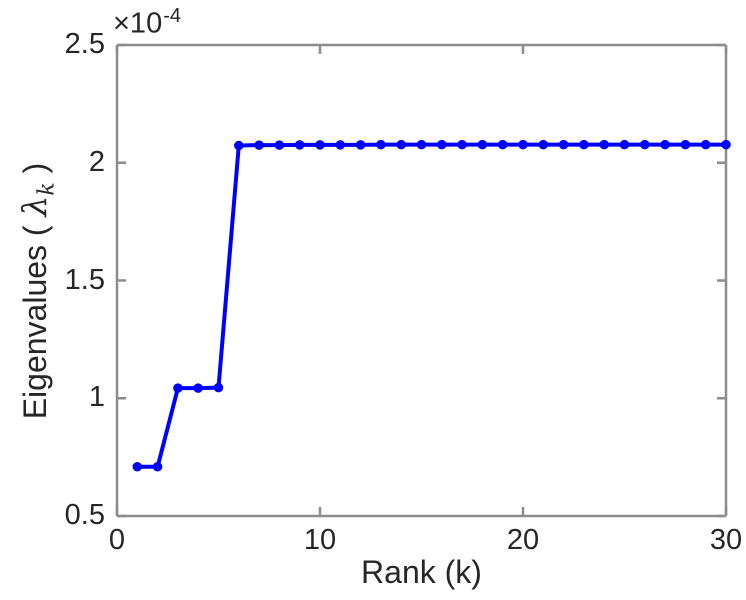 Image resolution: width=746 pixels, height=600 pixels. I want to click on x-tick-label: 30, so click(726, 540).